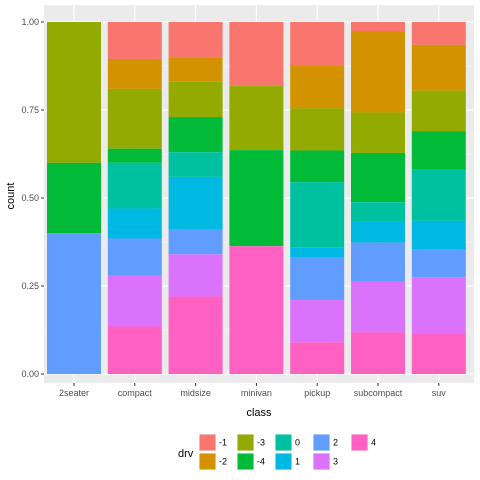 The height and width of the screenshot is (480, 480). I want to click on legend-label--3: -3, so click(261, 443).